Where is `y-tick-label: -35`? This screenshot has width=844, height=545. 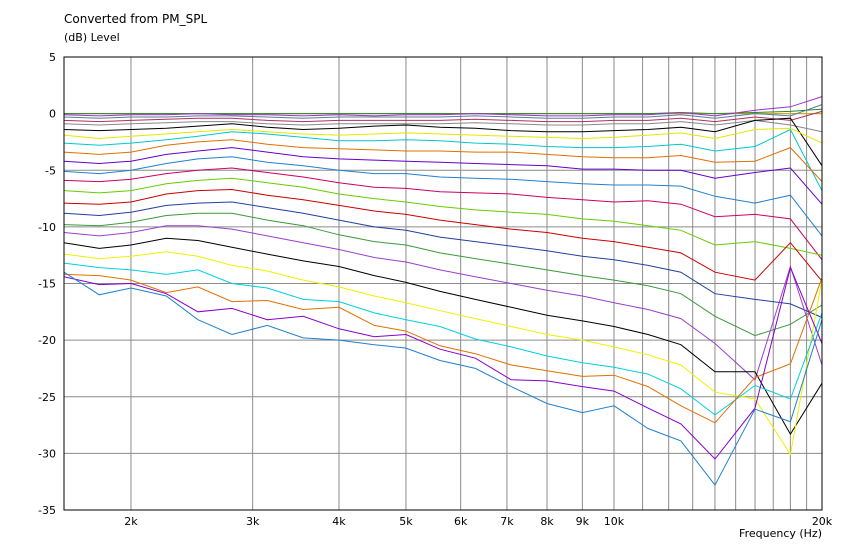
y-tick-label: -35 is located at coordinates (47, 510).